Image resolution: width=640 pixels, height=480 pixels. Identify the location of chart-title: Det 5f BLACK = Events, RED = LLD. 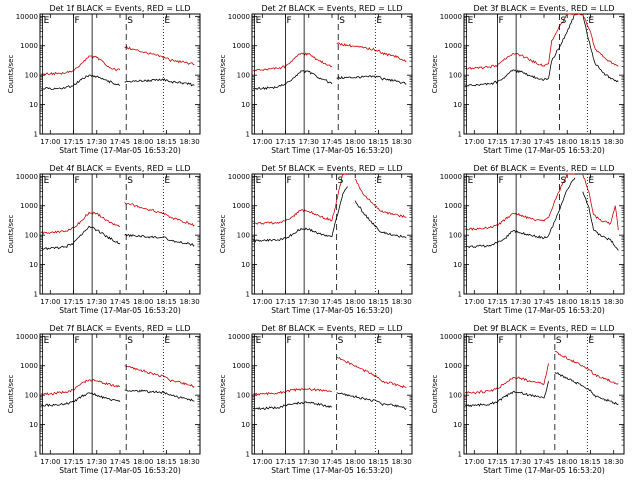
(331, 168).